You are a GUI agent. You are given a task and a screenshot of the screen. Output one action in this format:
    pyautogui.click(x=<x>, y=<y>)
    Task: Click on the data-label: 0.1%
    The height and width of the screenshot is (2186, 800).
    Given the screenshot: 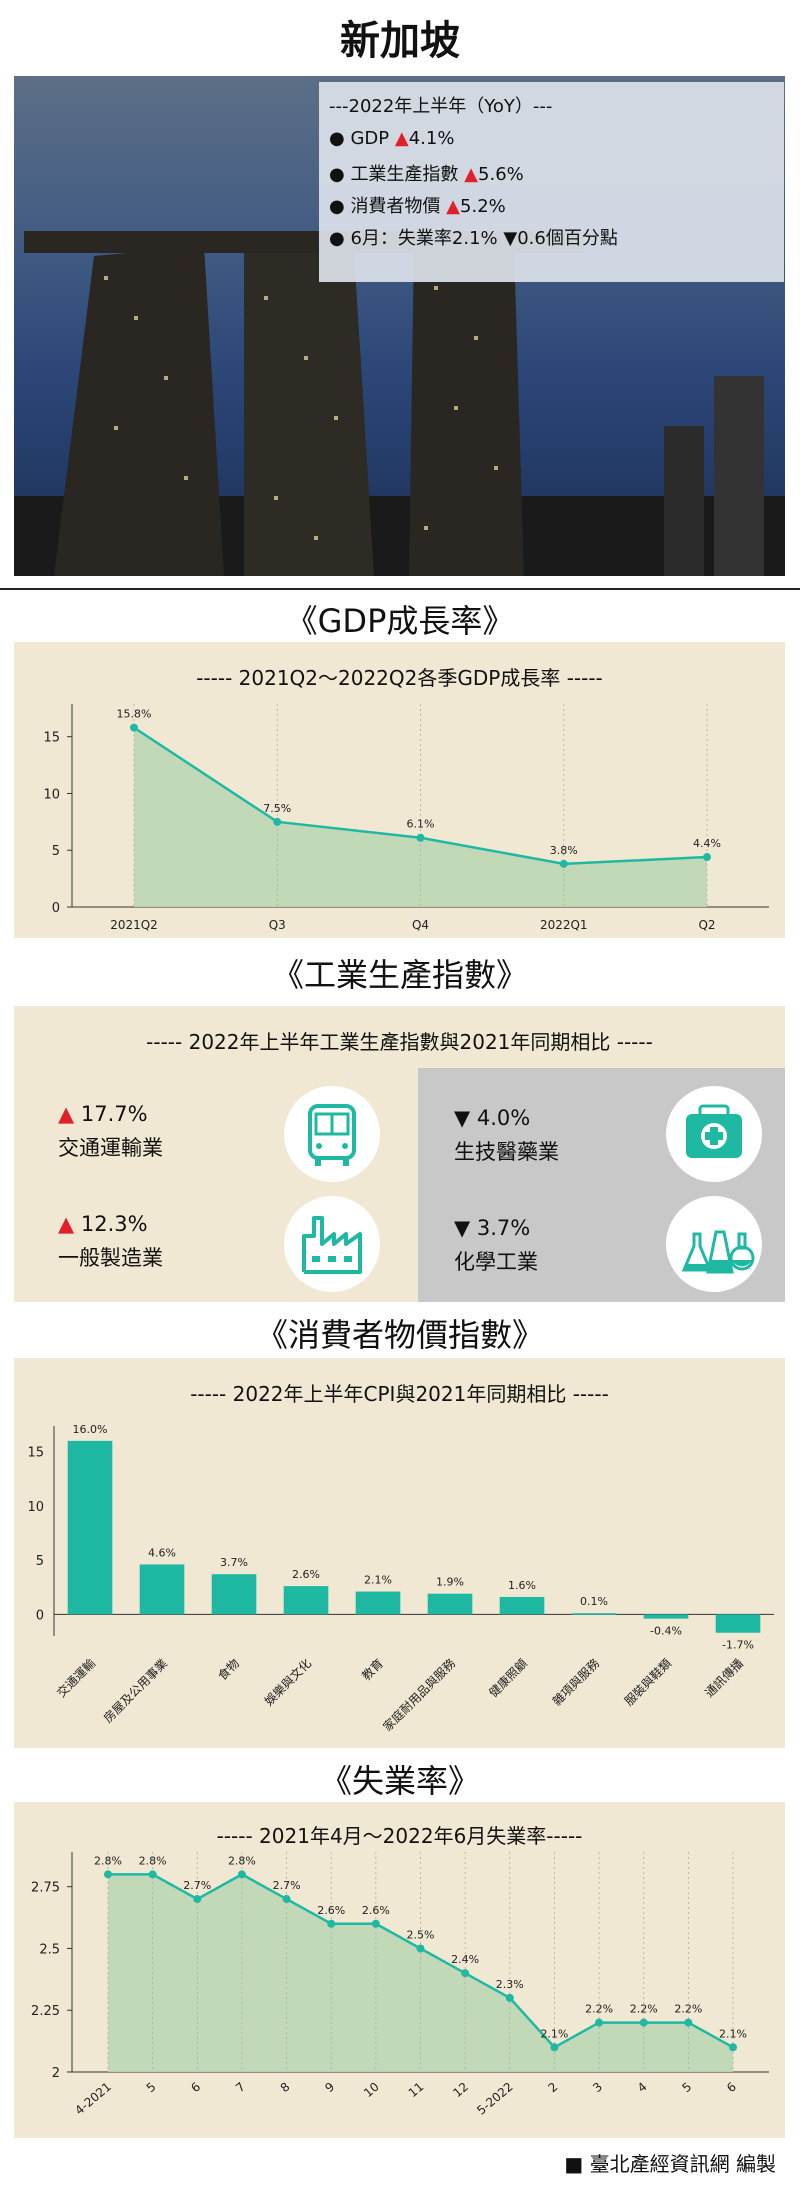 What is the action you would take?
    pyautogui.click(x=594, y=1601)
    